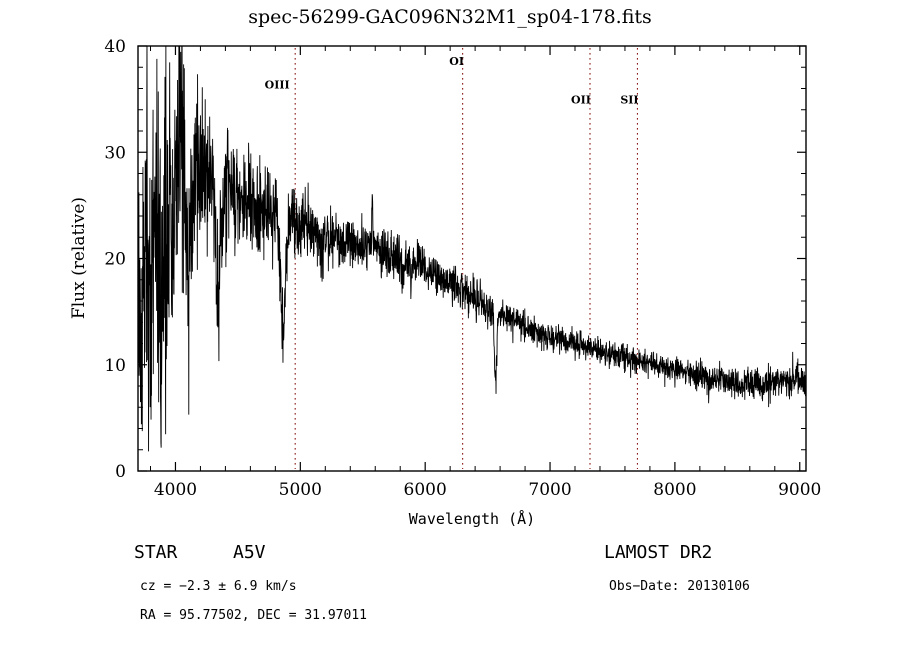  Describe the element at coordinates (115, 153) in the screenshot. I see `y-tick-label: 30` at that location.